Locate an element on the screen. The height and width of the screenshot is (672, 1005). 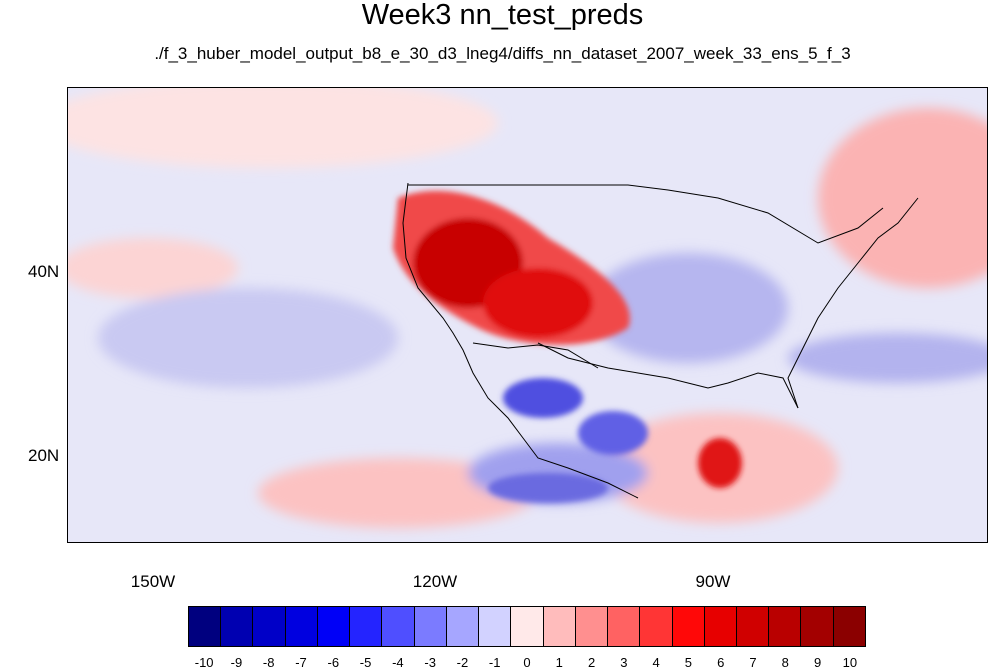
map-title: Week3 nn_test_preds is located at coordinates (502, 15).